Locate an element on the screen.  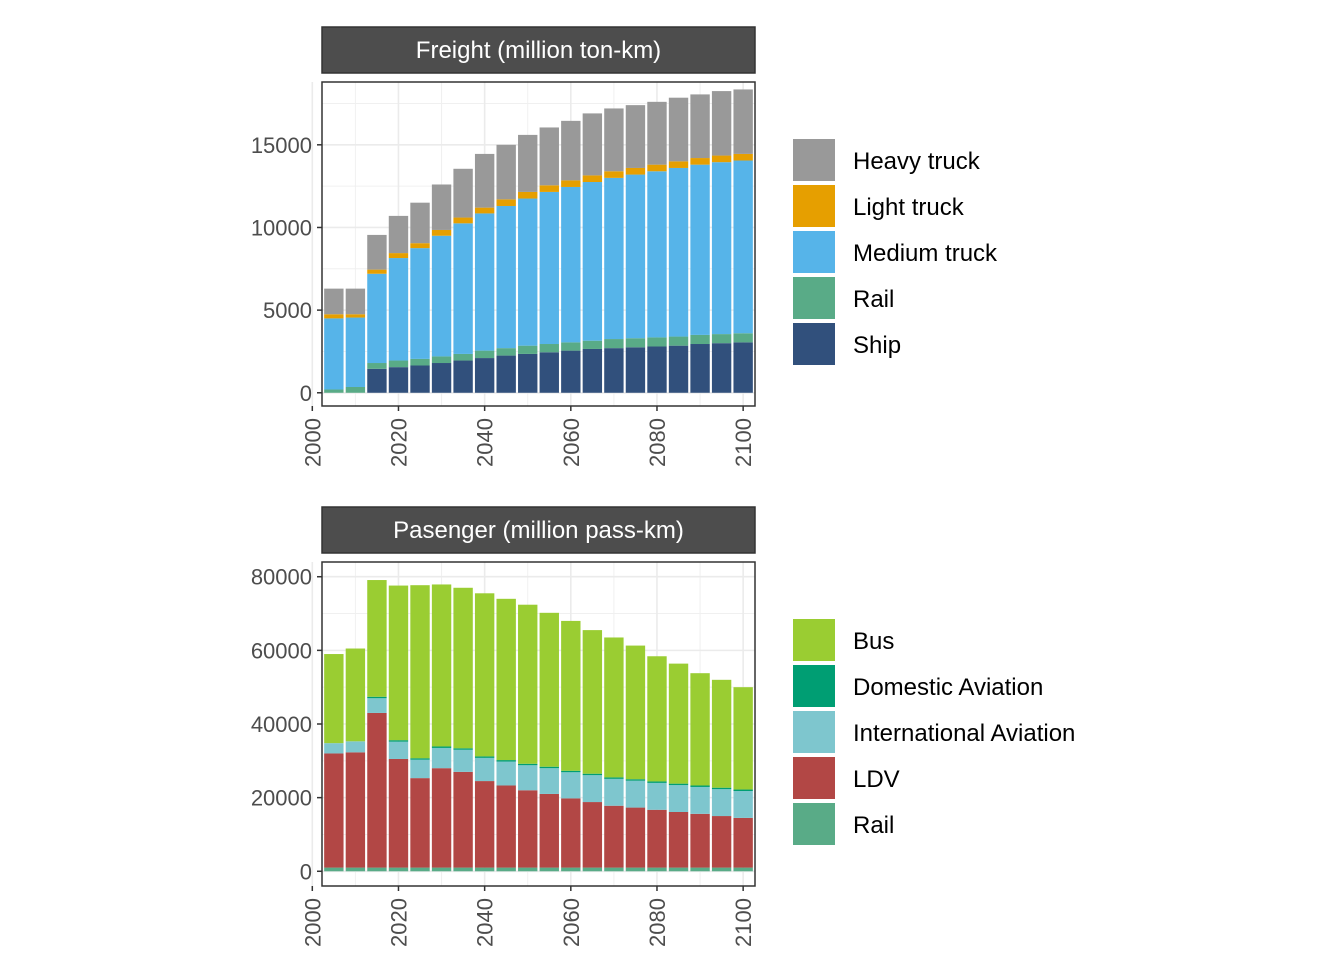
y-tick-label: 5000 is located at coordinates (287, 310).